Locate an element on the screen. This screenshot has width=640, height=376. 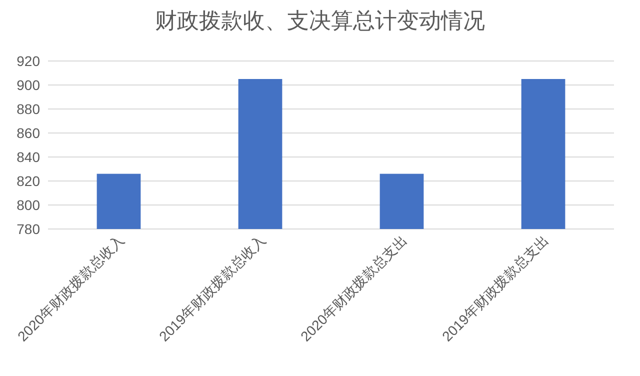
y-tick-label: 780 is located at coordinates (28, 229).